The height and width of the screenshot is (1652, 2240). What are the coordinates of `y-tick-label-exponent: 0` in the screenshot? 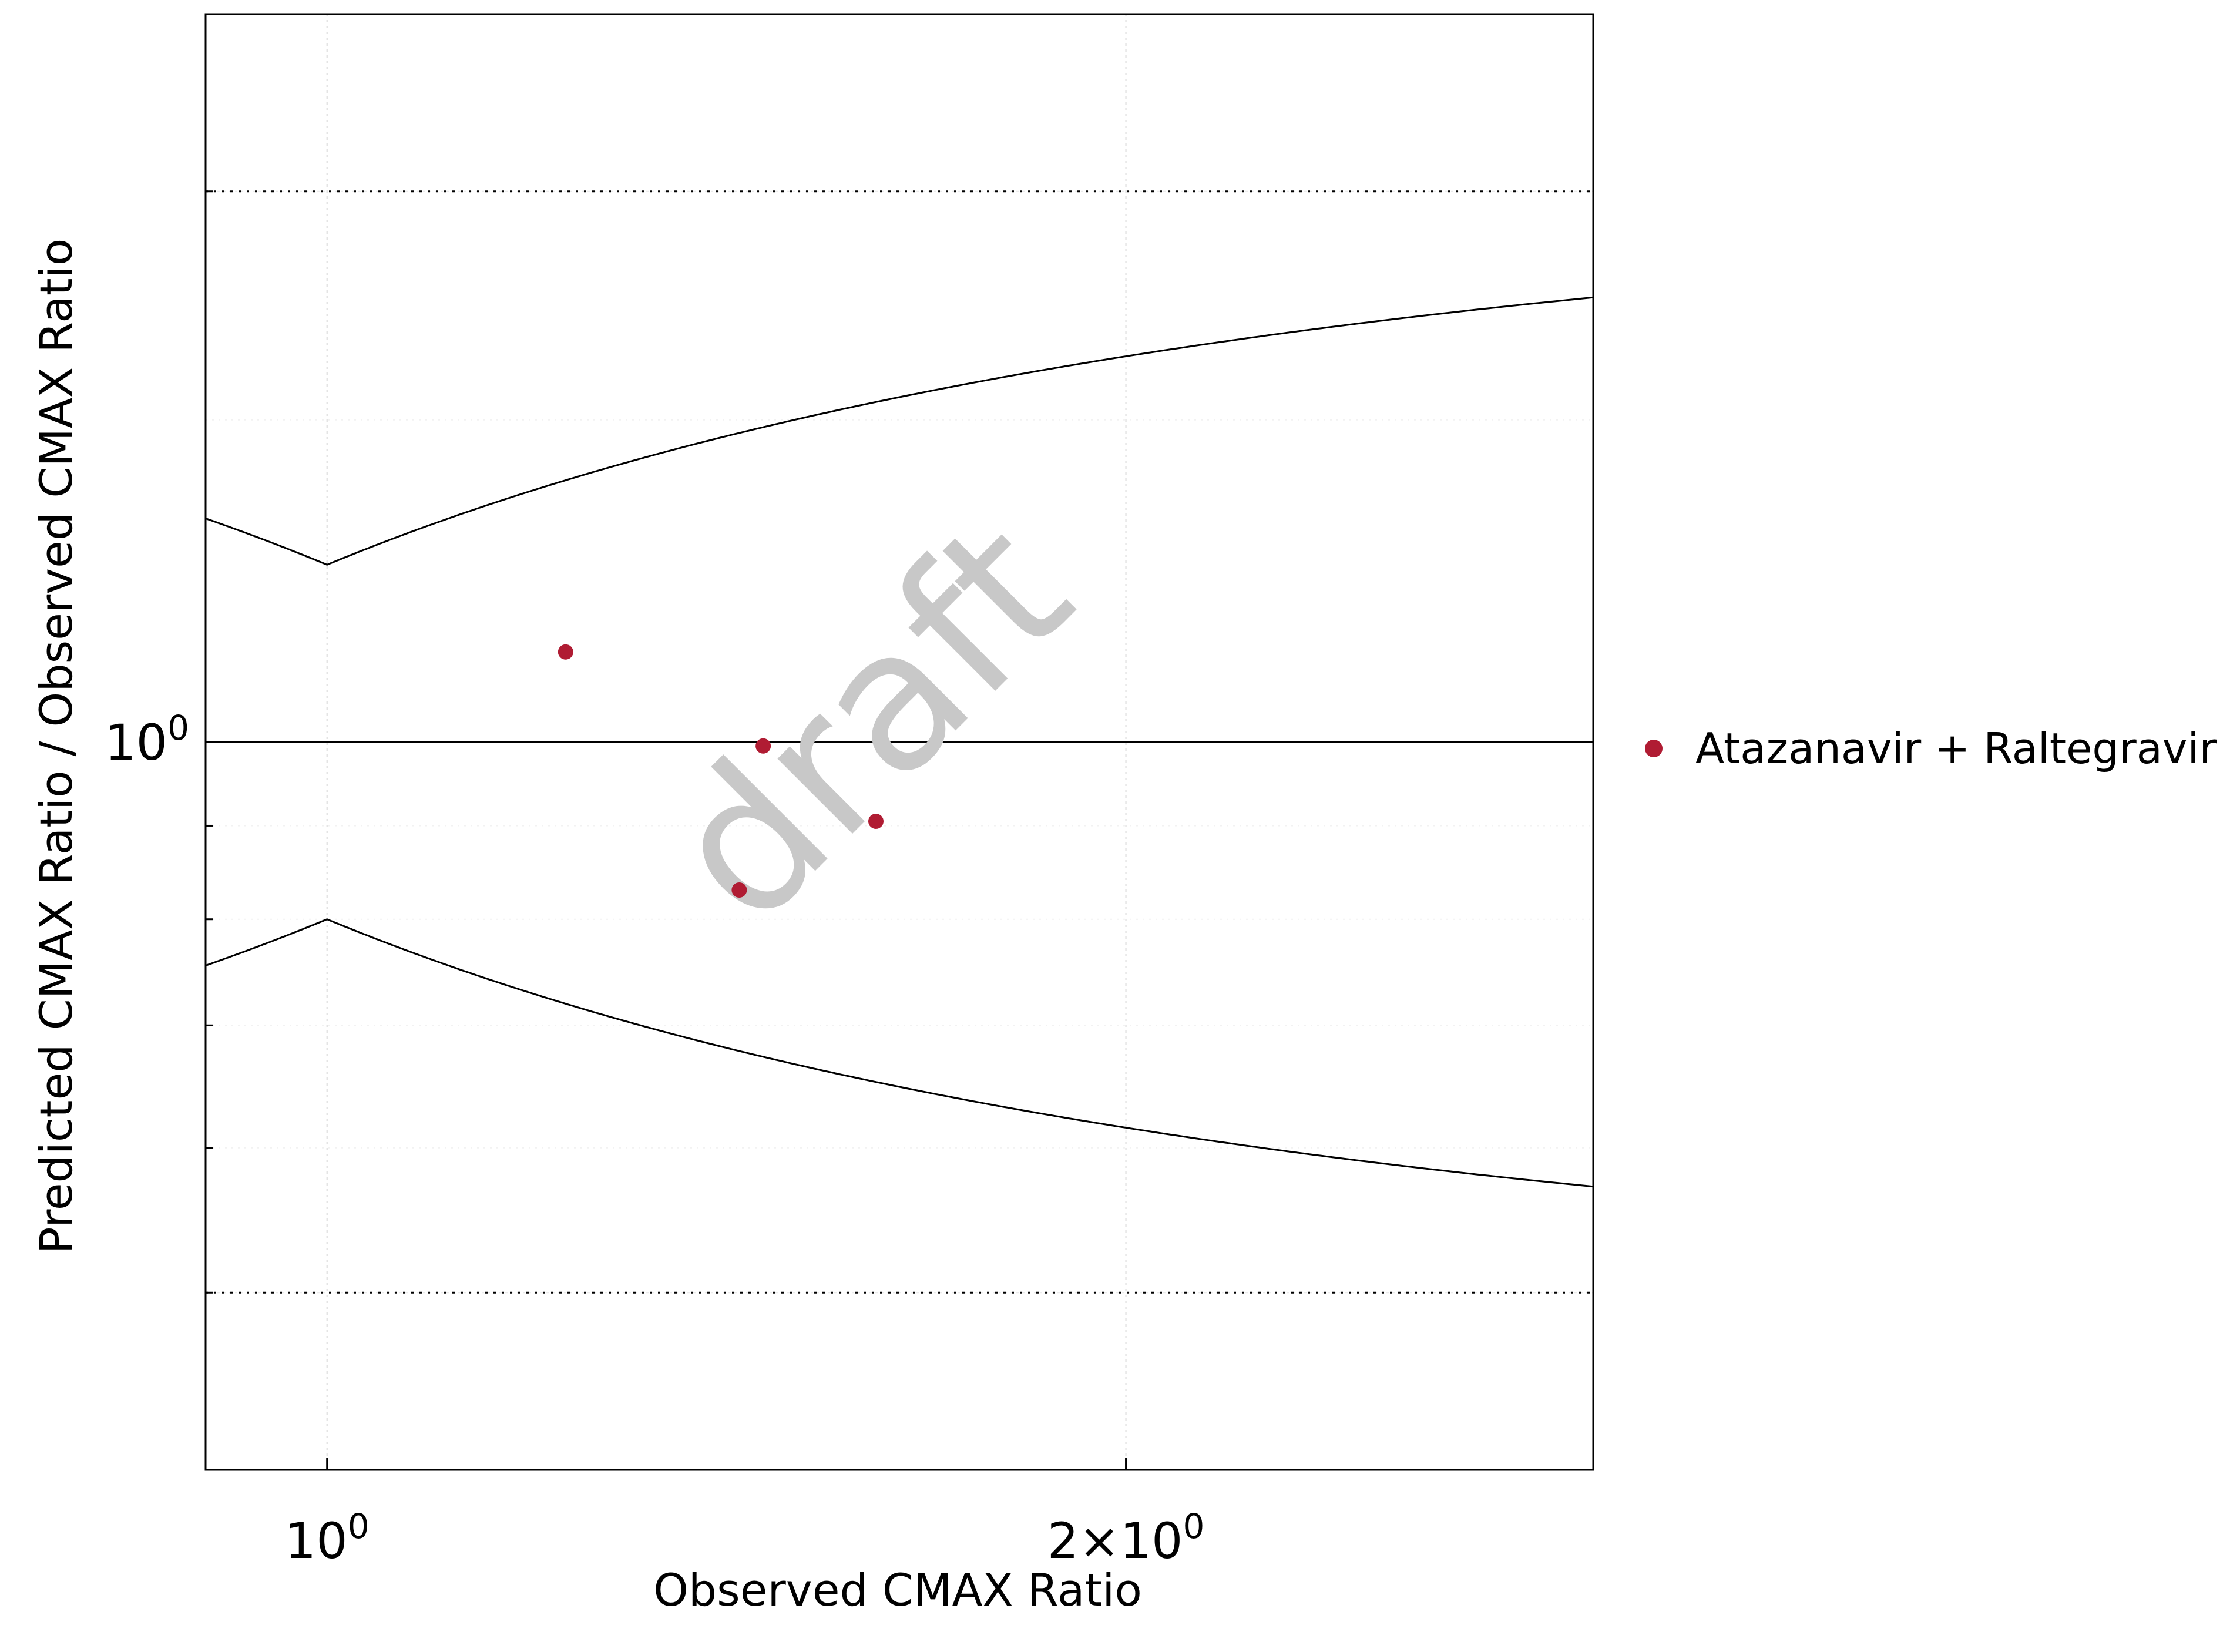 It's located at (178, 728).